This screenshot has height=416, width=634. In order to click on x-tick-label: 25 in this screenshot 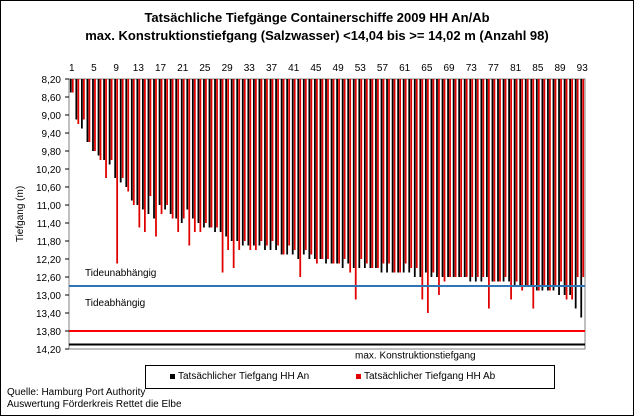, I will do `click(205, 68)`.